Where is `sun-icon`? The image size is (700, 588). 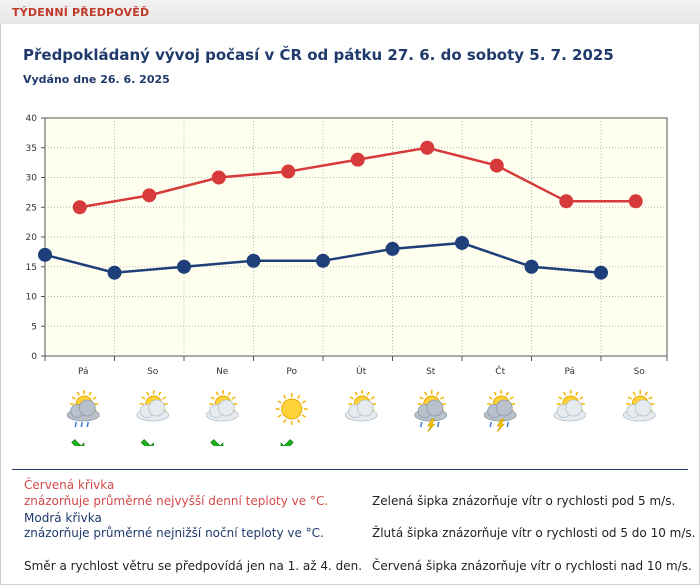 sun-icon is located at coordinates (291, 409).